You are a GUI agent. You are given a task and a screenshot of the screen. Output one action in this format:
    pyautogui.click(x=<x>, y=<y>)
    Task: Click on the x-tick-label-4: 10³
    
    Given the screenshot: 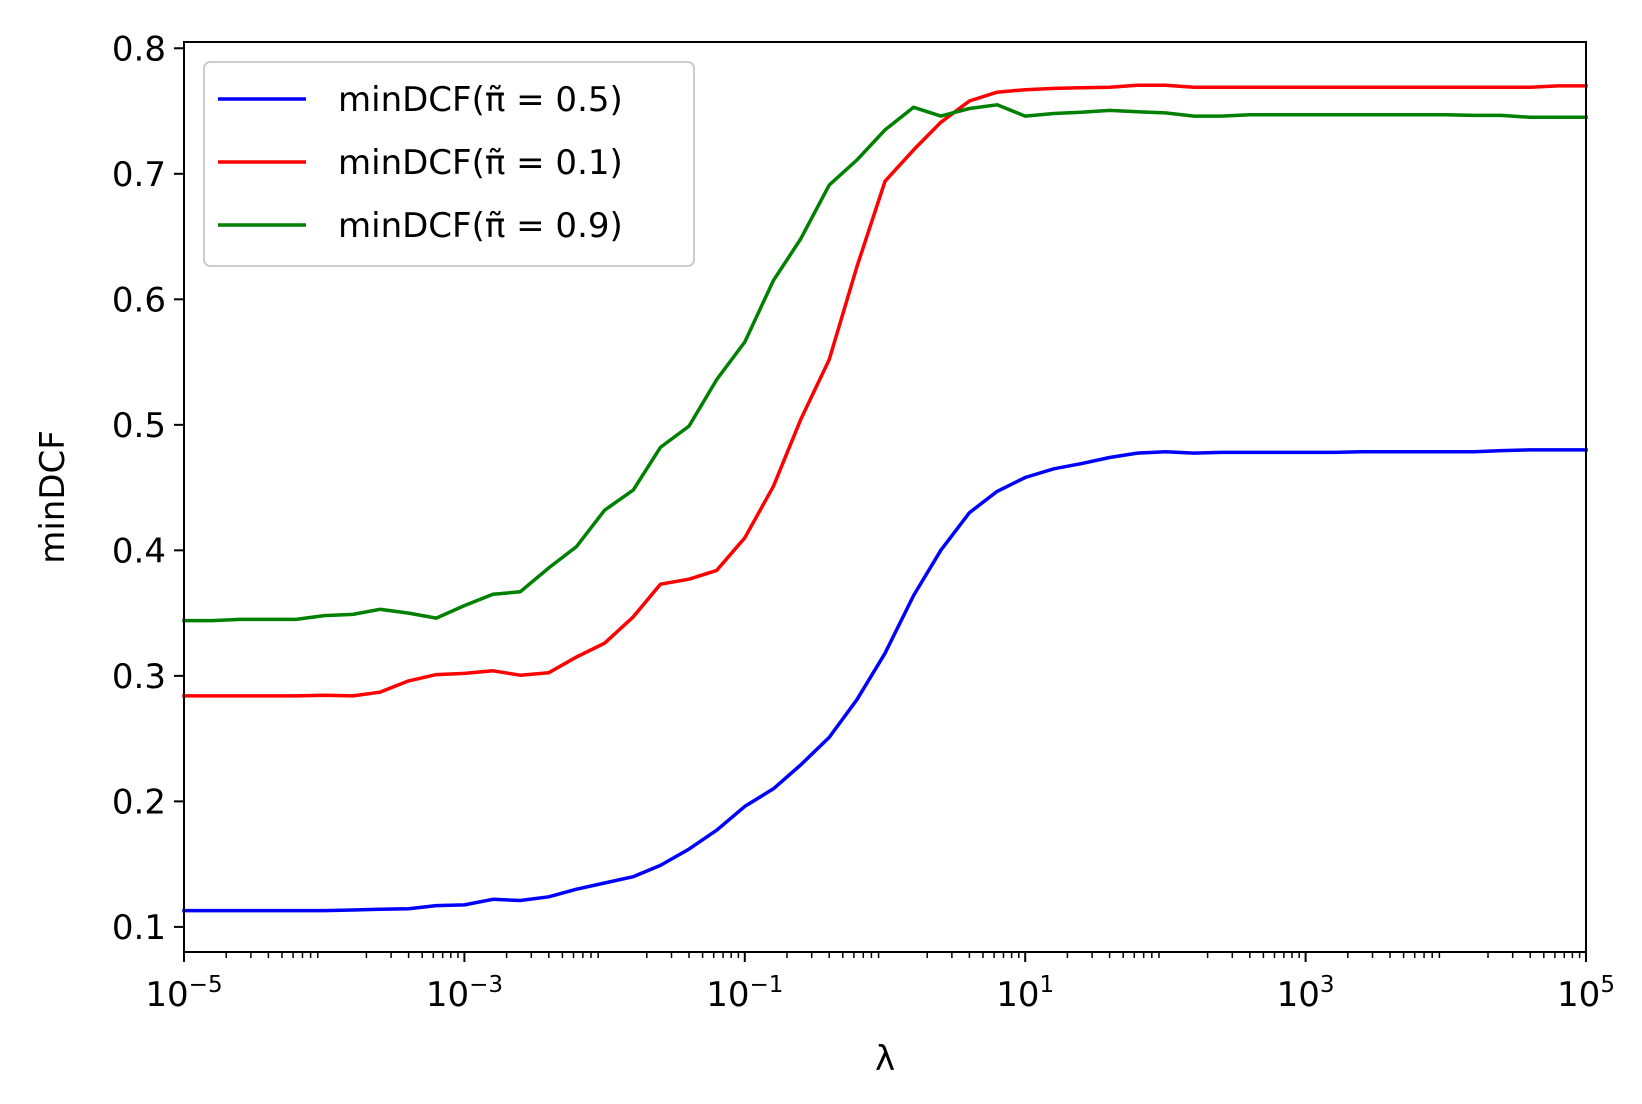 What is the action you would take?
    pyautogui.click(x=1306, y=993)
    